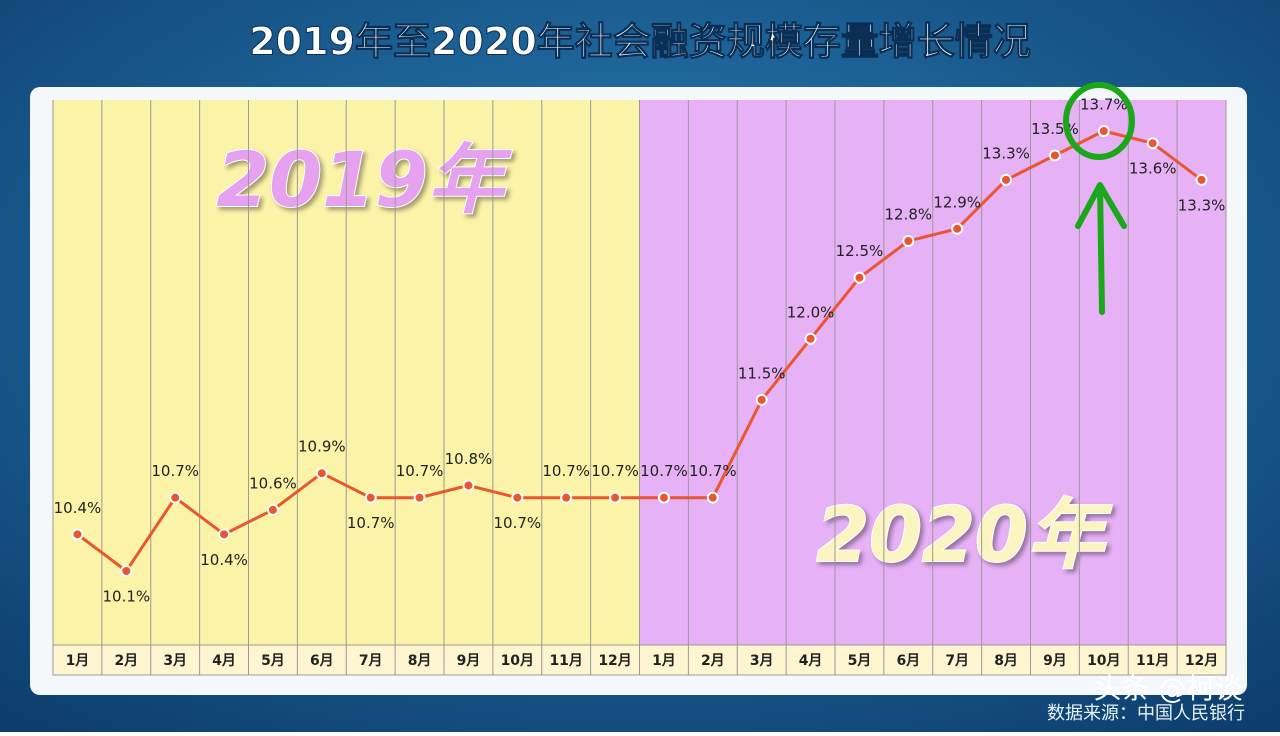 The width and height of the screenshot is (1280, 736). What do you see at coordinates (1099, 121) in the screenshot?
I see `highlight-circle` at bounding box center [1099, 121].